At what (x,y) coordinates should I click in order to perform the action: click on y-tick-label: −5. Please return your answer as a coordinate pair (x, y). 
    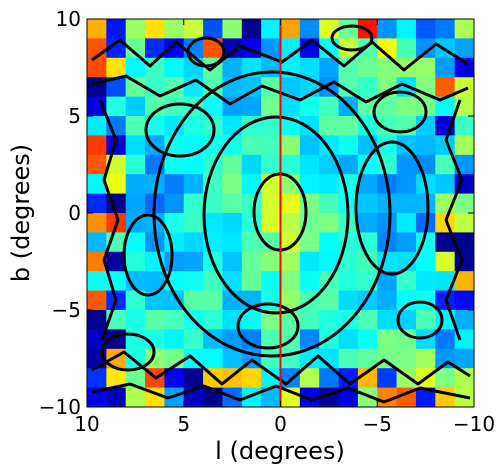
    Looking at the image, I should click on (66, 310).